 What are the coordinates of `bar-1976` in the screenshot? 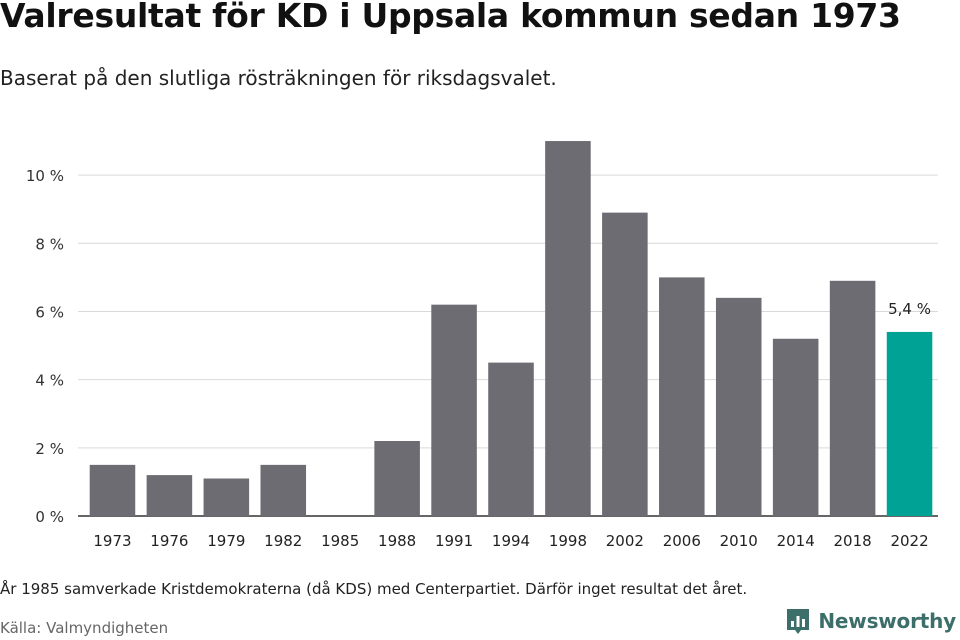 It's located at (169, 495).